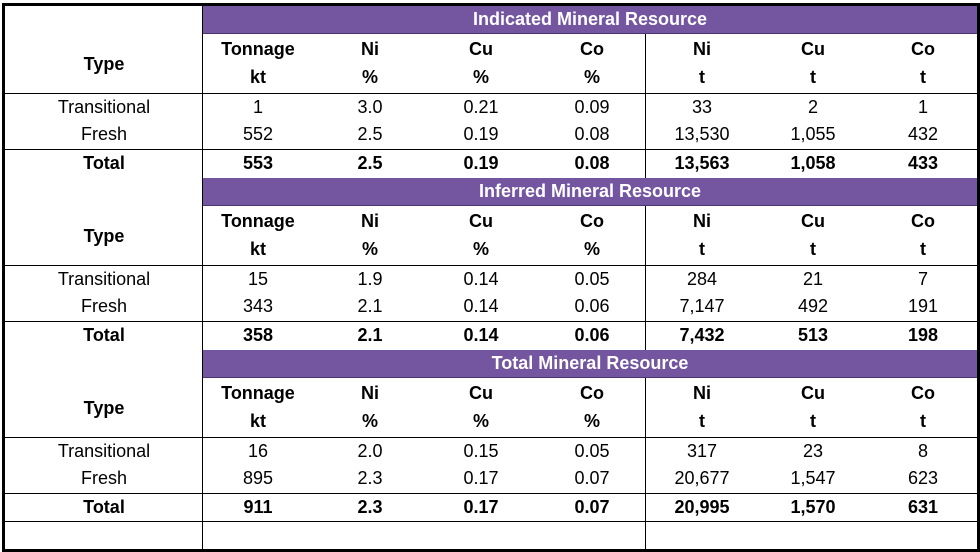 This screenshot has height=552, width=980. I want to click on value-cell: 23, so click(813, 451).